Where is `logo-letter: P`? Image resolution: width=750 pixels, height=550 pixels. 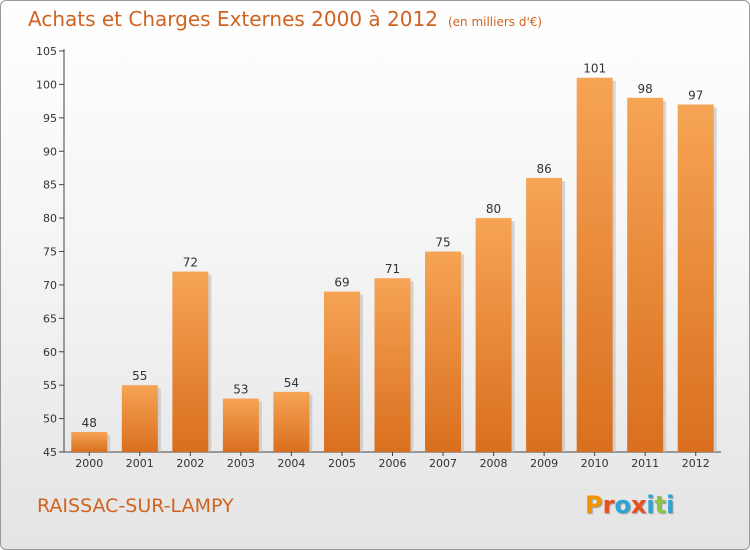
logo-letter: P is located at coordinates (594, 505).